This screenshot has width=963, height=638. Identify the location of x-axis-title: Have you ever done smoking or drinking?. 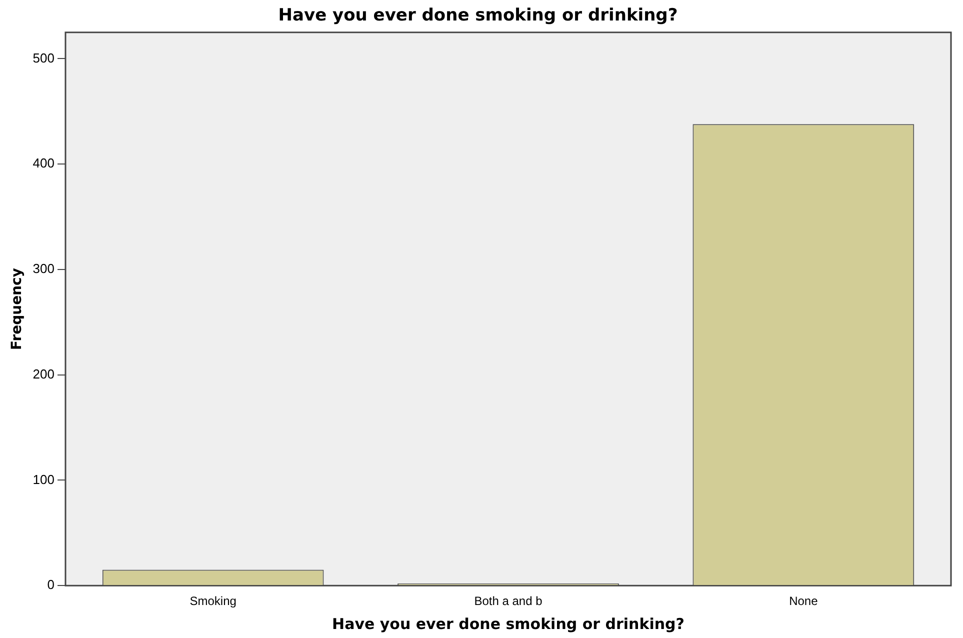
(508, 623).